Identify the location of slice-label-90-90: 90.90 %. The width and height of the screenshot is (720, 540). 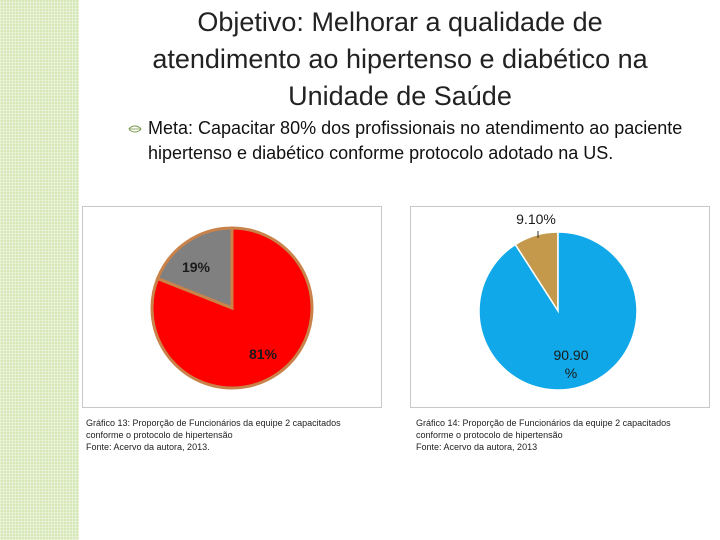
(571, 364).